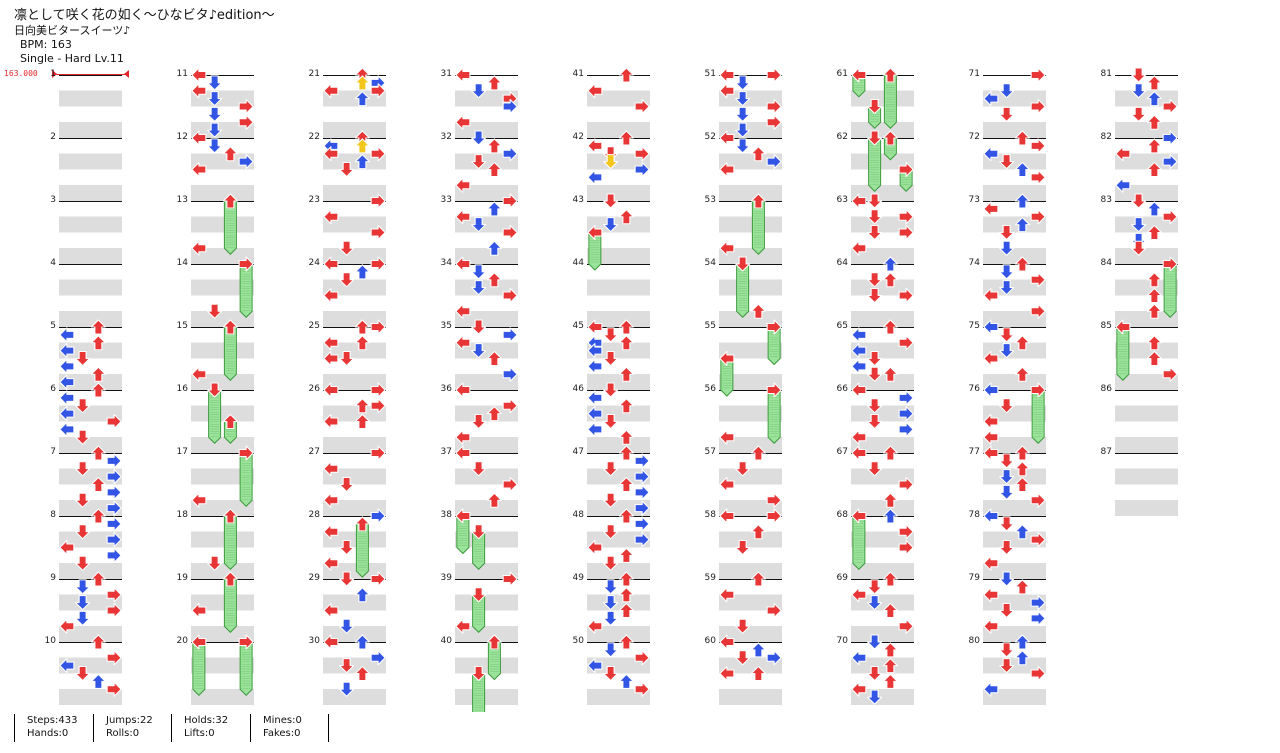 Image resolution: width=1280 pixels, height=753 pixels. Describe the element at coordinates (183, 389) in the screenshot. I see `measure-number: 16` at that location.